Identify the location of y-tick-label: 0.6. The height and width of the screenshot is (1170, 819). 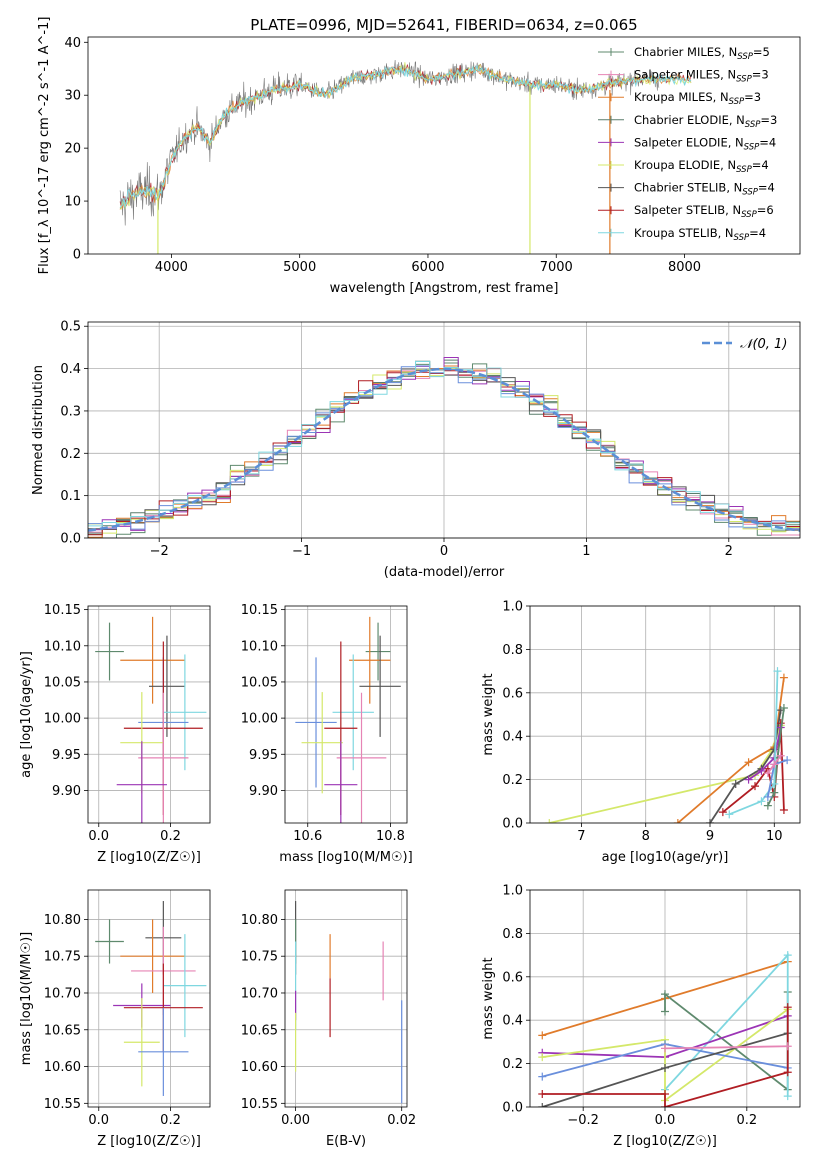
(512, 977).